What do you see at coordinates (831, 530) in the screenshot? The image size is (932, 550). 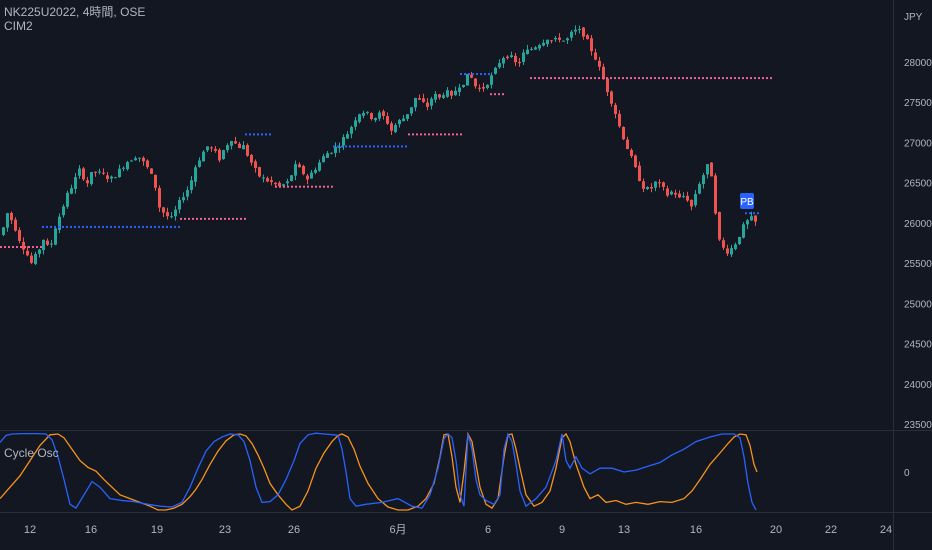 I see `time-tick-label: 22` at bounding box center [831, 530].